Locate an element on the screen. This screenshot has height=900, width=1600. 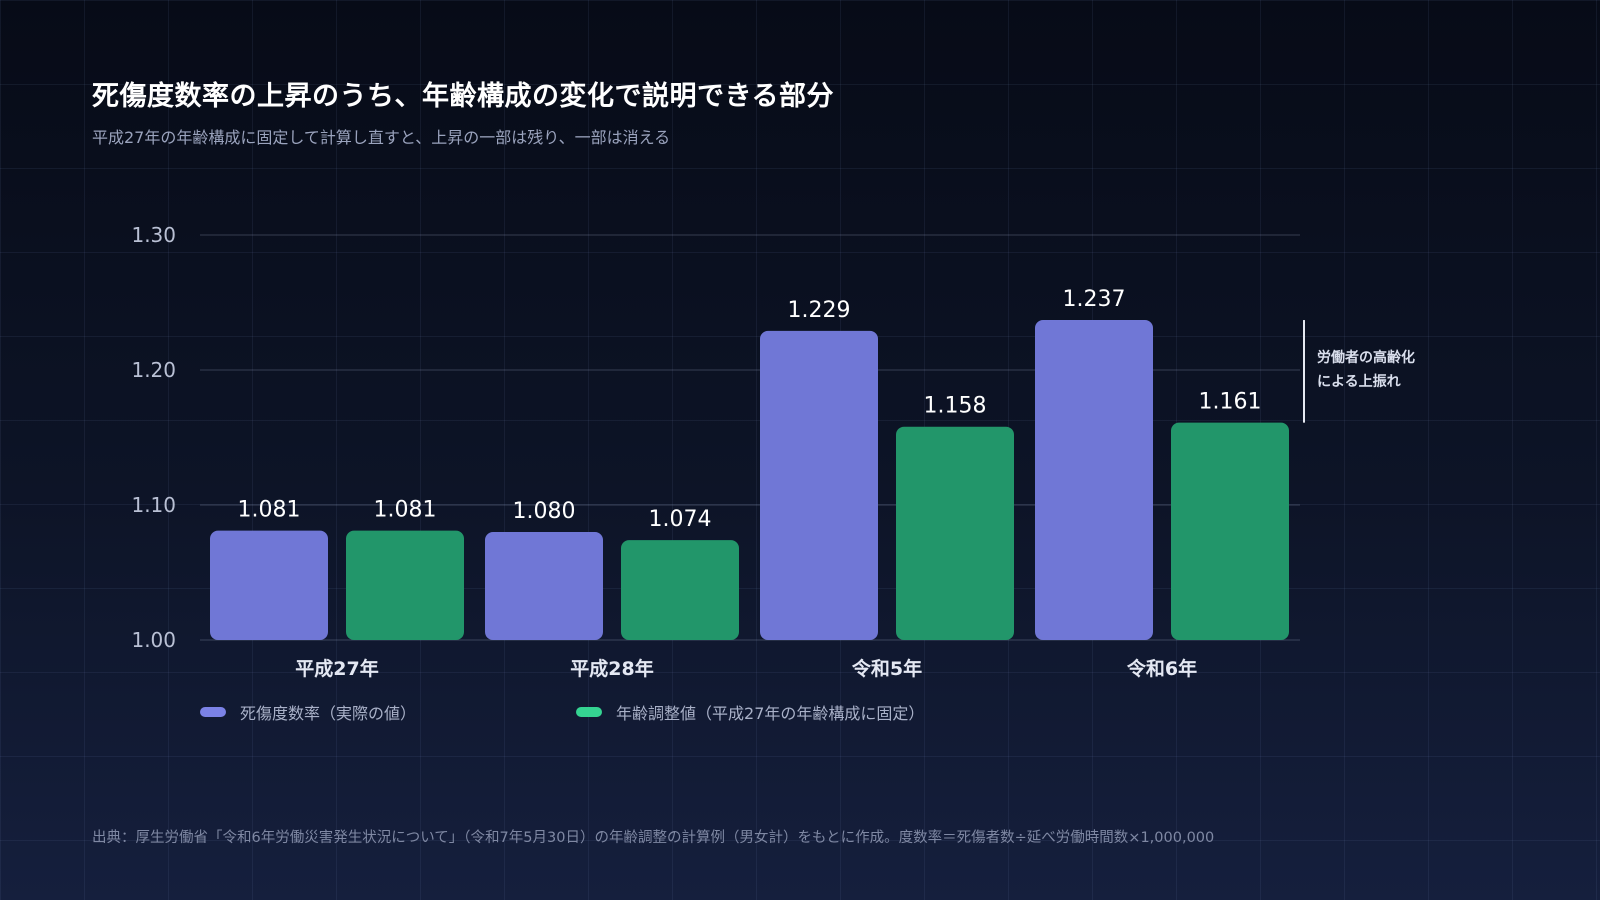
annotation-aging-upswing: 労働者の高齢化 による上振れ is located at coordinates (1366, 370).